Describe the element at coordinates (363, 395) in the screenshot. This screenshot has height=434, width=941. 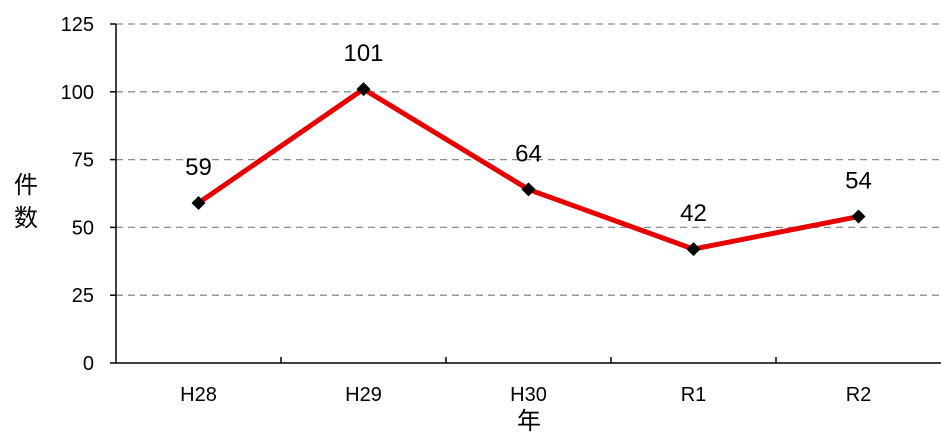
I see `x-tick-label: H29` at that location.